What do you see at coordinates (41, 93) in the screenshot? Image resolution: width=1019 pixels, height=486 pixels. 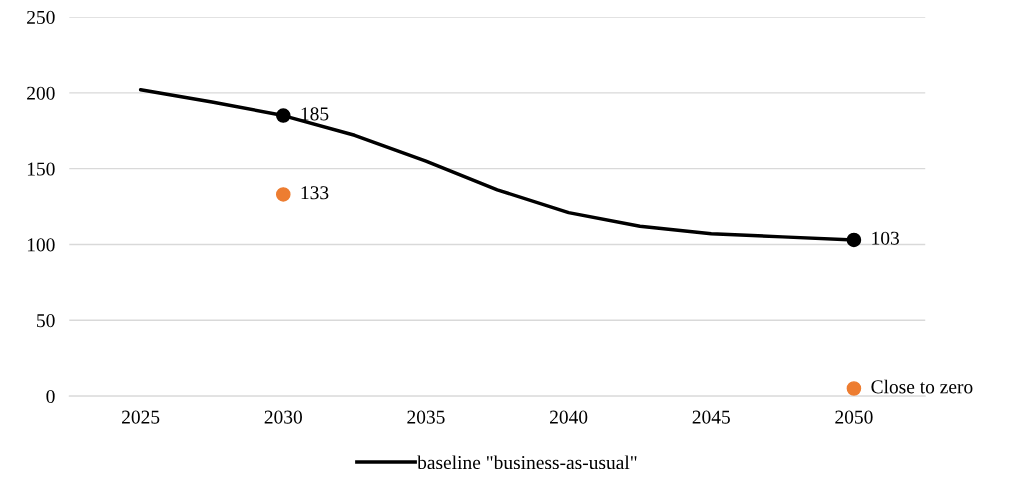 I see `y-tick-label: 200` at bounding box center [41, 93].